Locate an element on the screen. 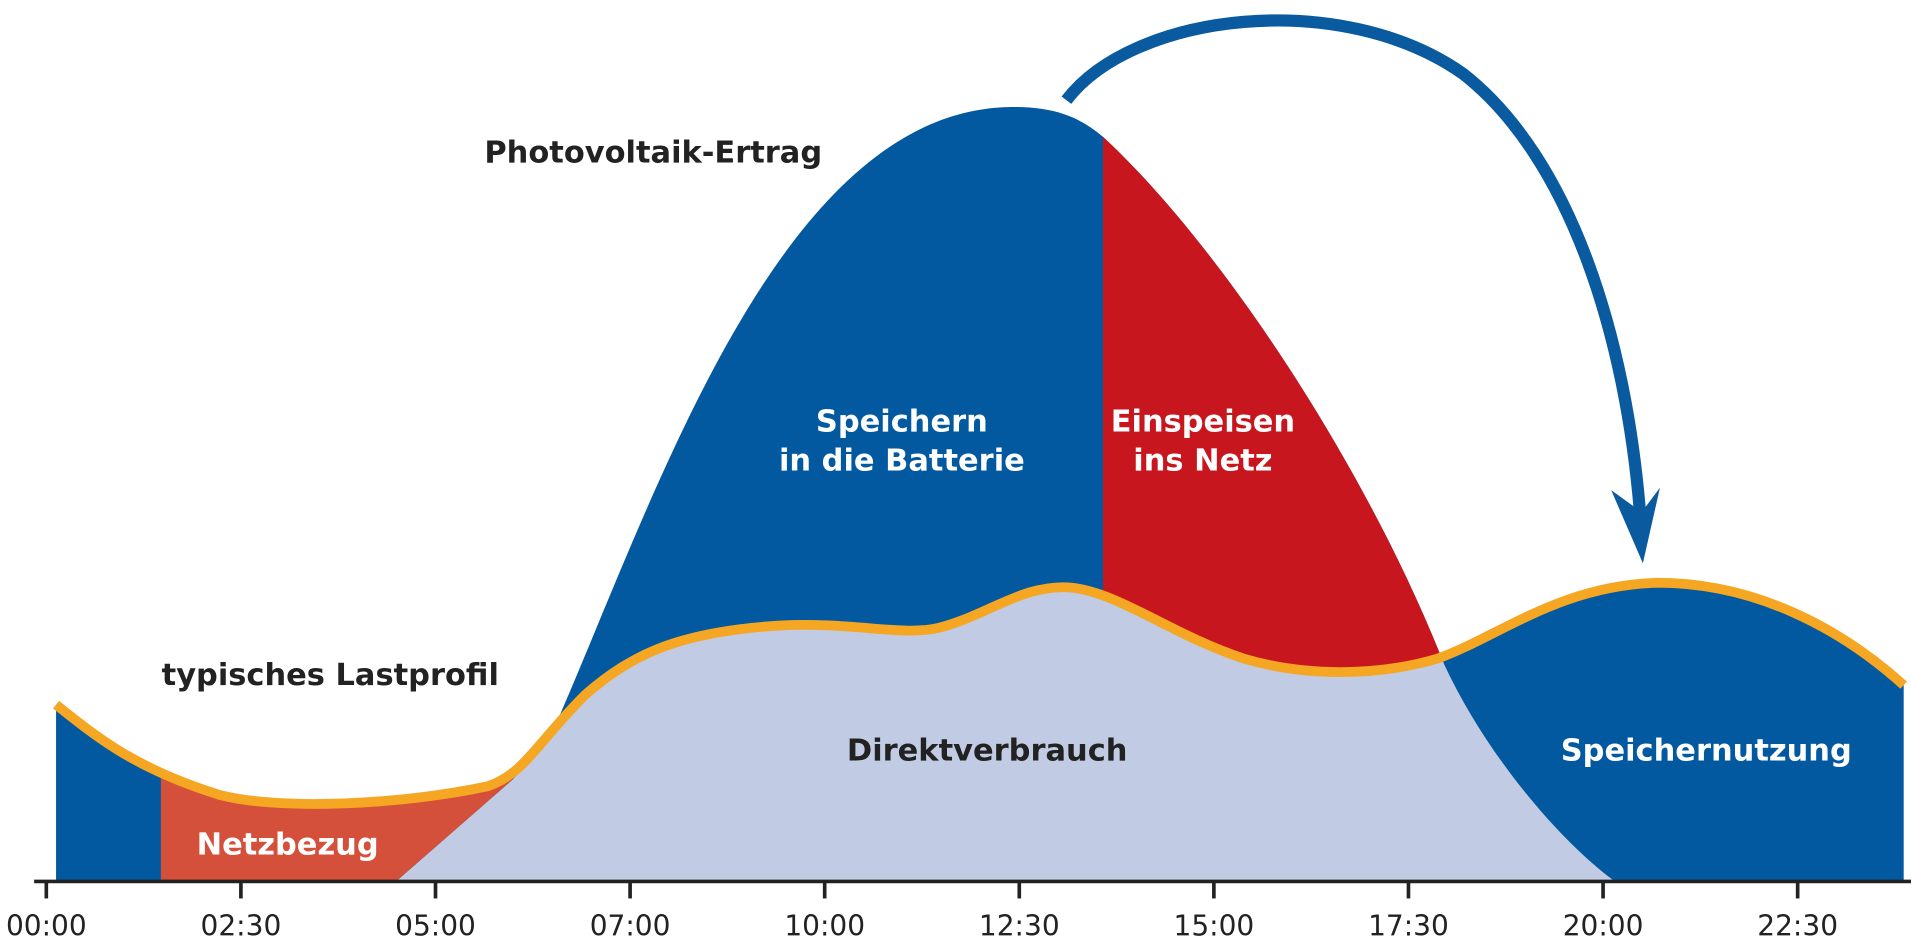  feed-label: Einspeisen is located at coordinates (1203, 422).